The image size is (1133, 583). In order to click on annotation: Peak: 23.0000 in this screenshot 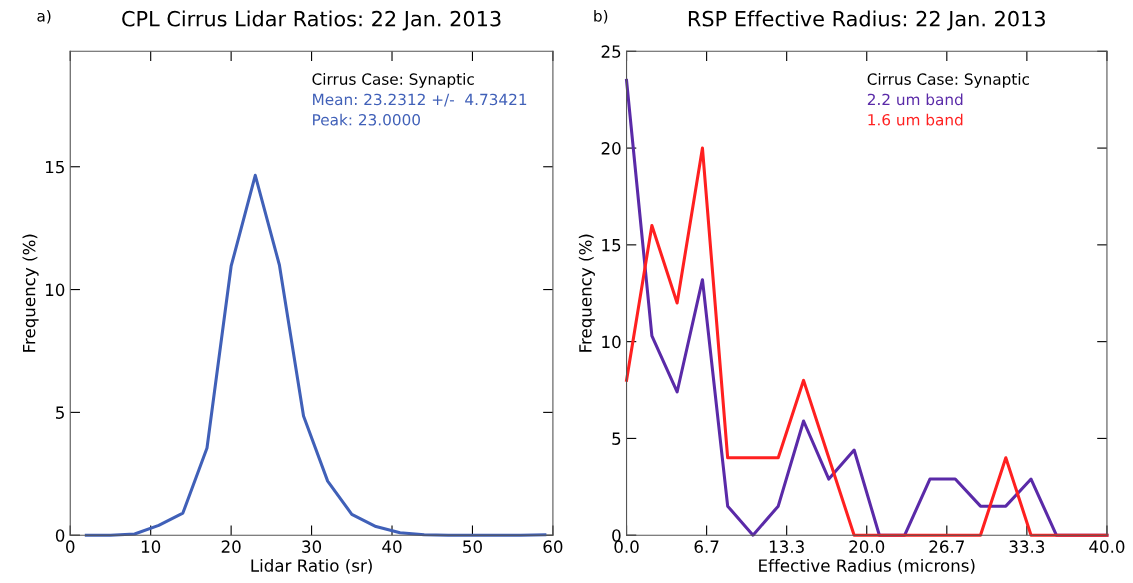, I will do `click(367, 119)`.